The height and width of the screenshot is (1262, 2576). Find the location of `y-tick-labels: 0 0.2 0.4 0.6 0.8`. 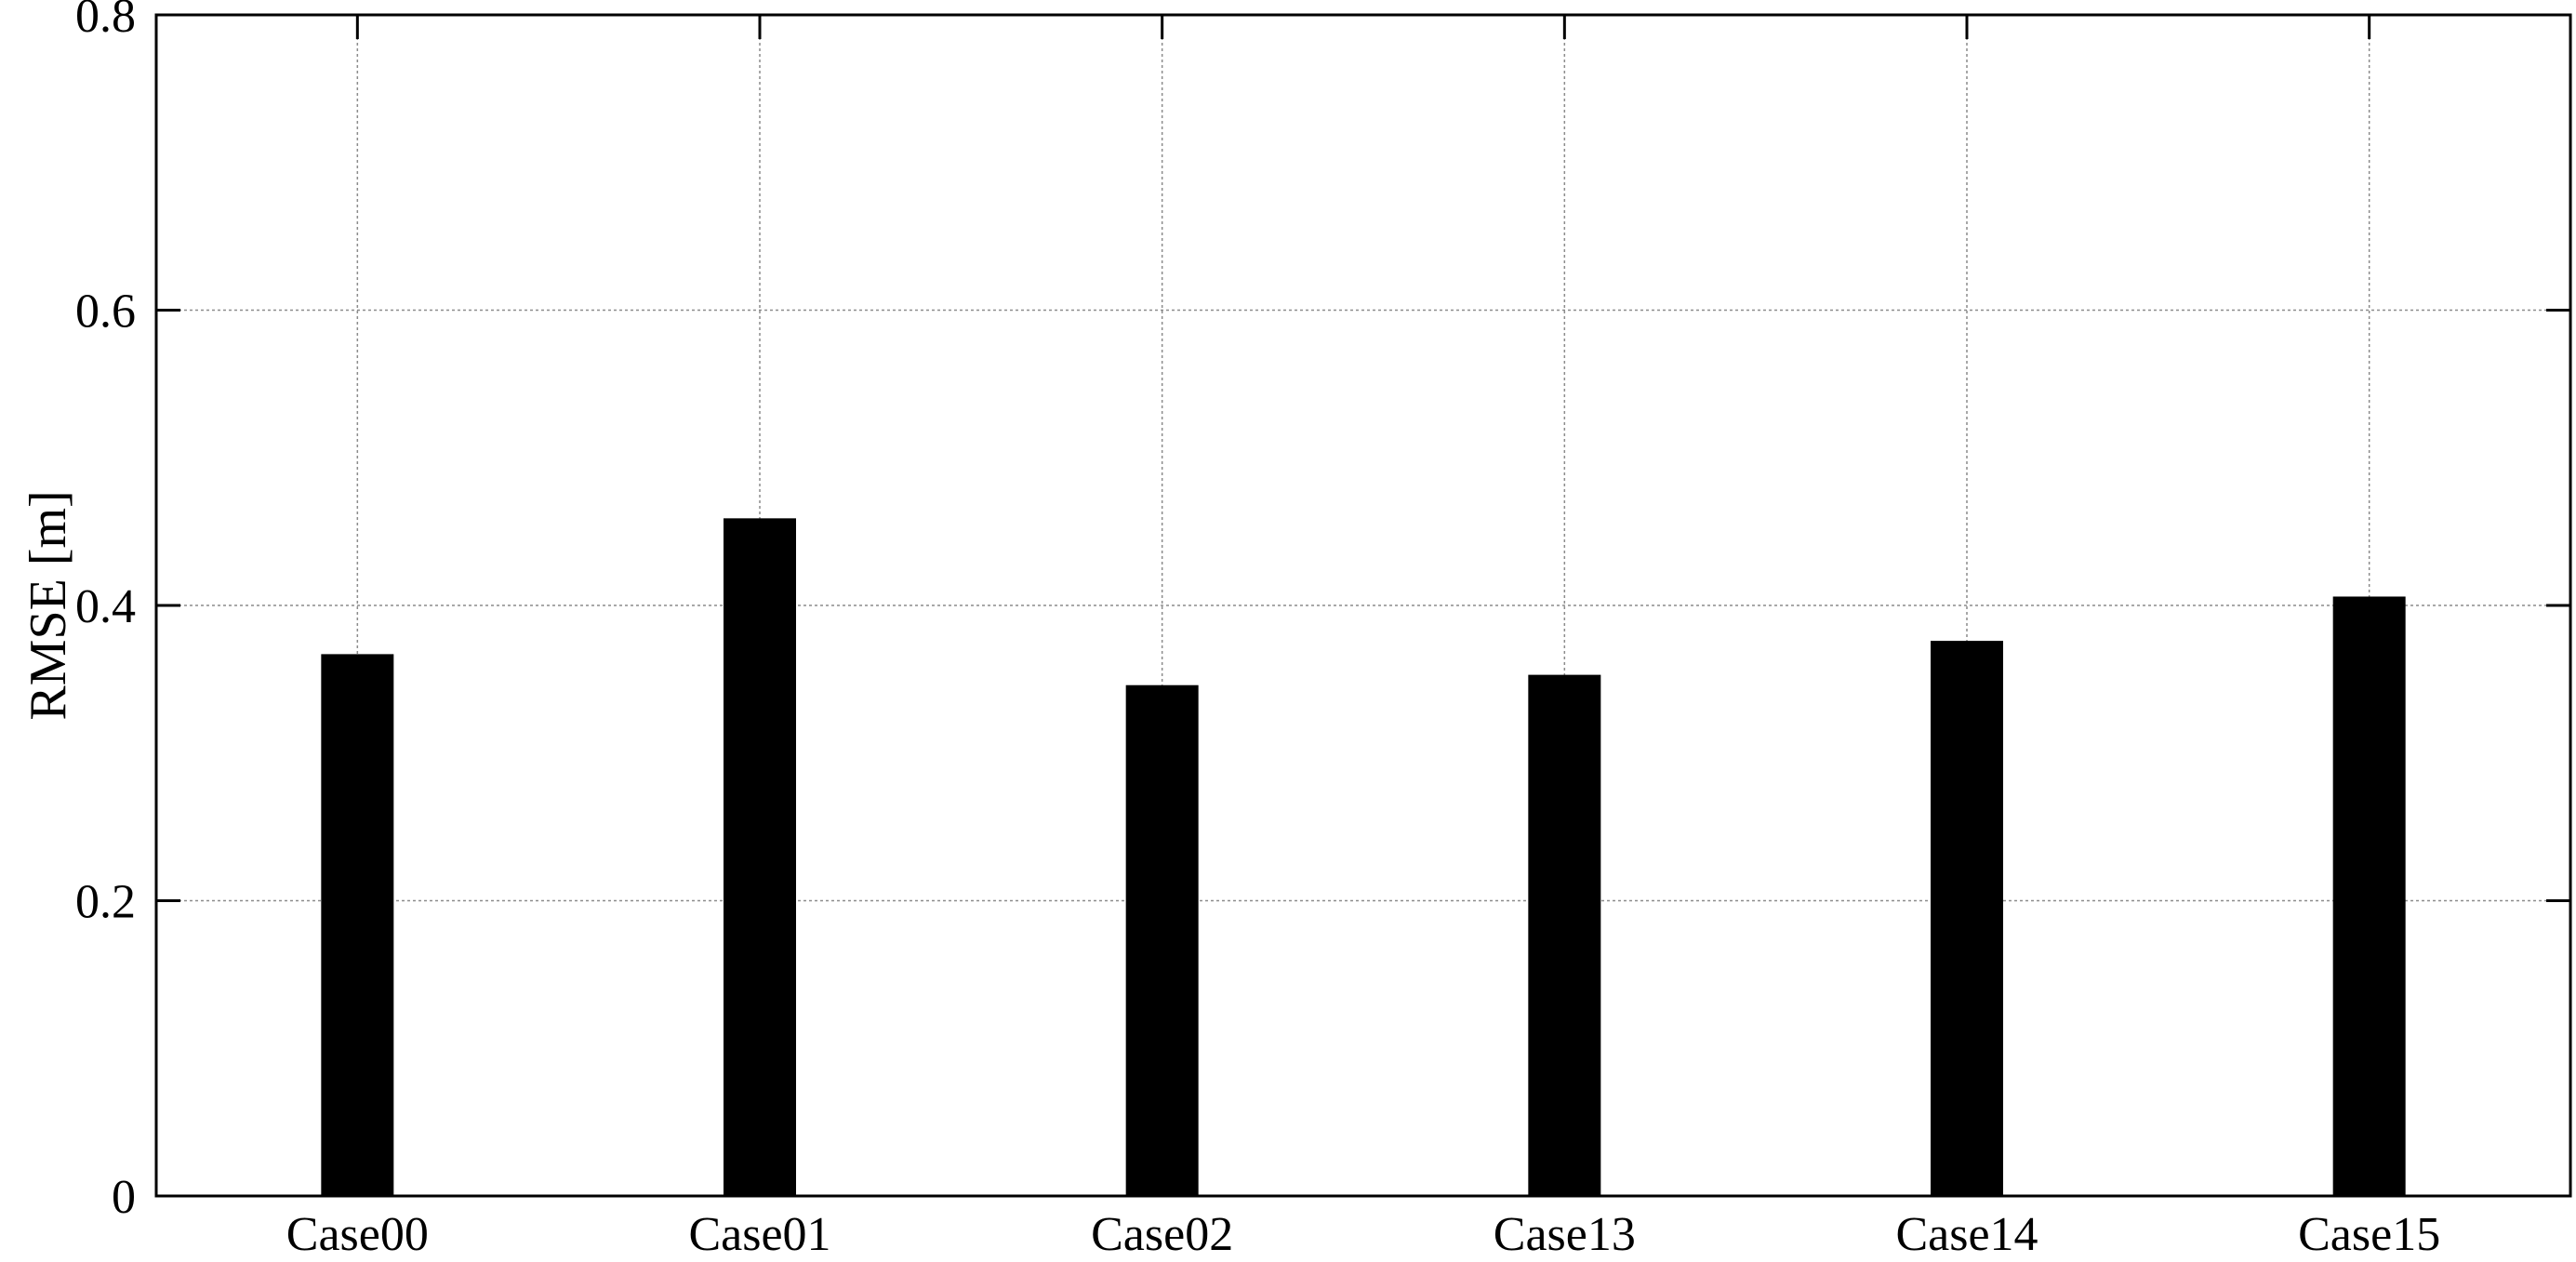

y-tick-labels: 0 0.2 0.4 0.6 0.8 is located at coordinates (105, 612).